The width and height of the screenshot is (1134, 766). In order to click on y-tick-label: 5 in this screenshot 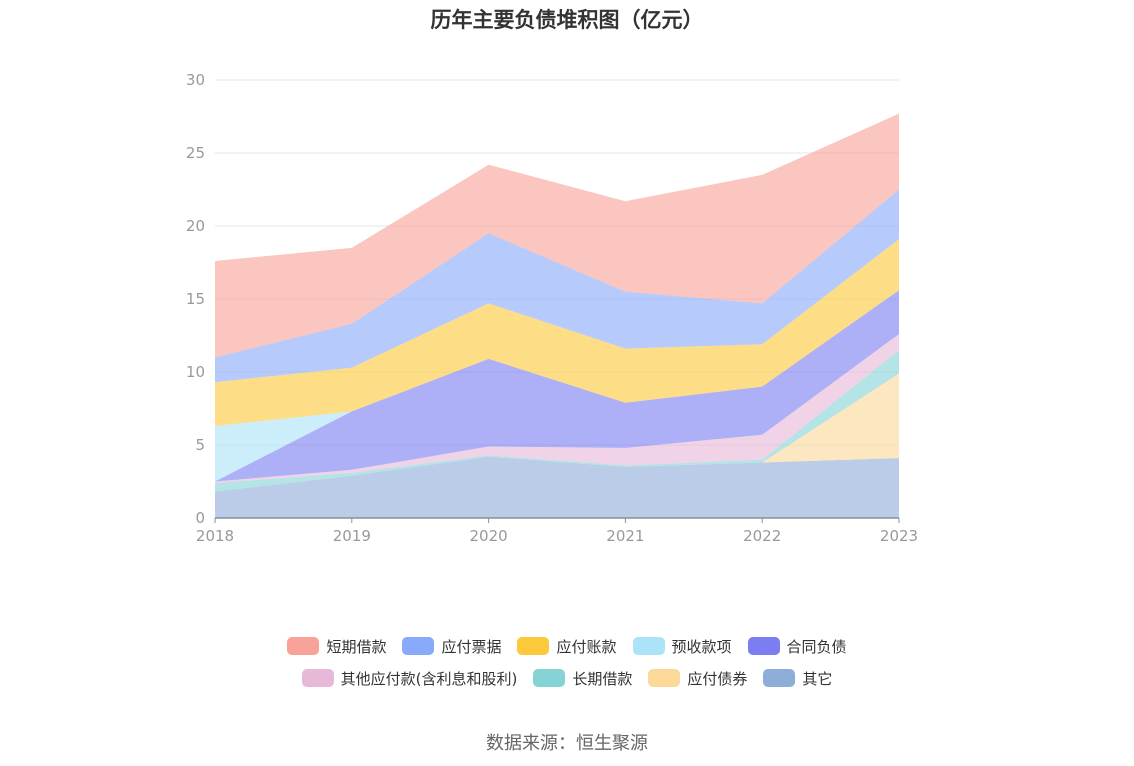, I will do `click(200, 445)`.